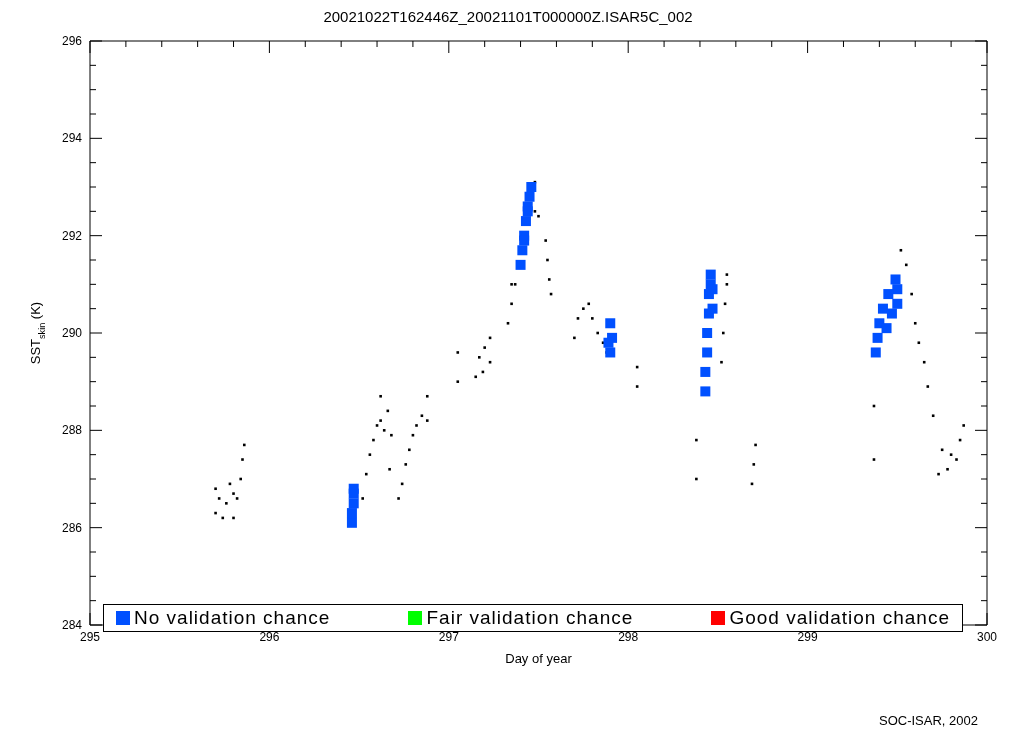 This screenshot has height=747, width=1023. Describe the element at coordinates (628, 637) in the screenshot. I see `x-tick-label: 298` at that location.